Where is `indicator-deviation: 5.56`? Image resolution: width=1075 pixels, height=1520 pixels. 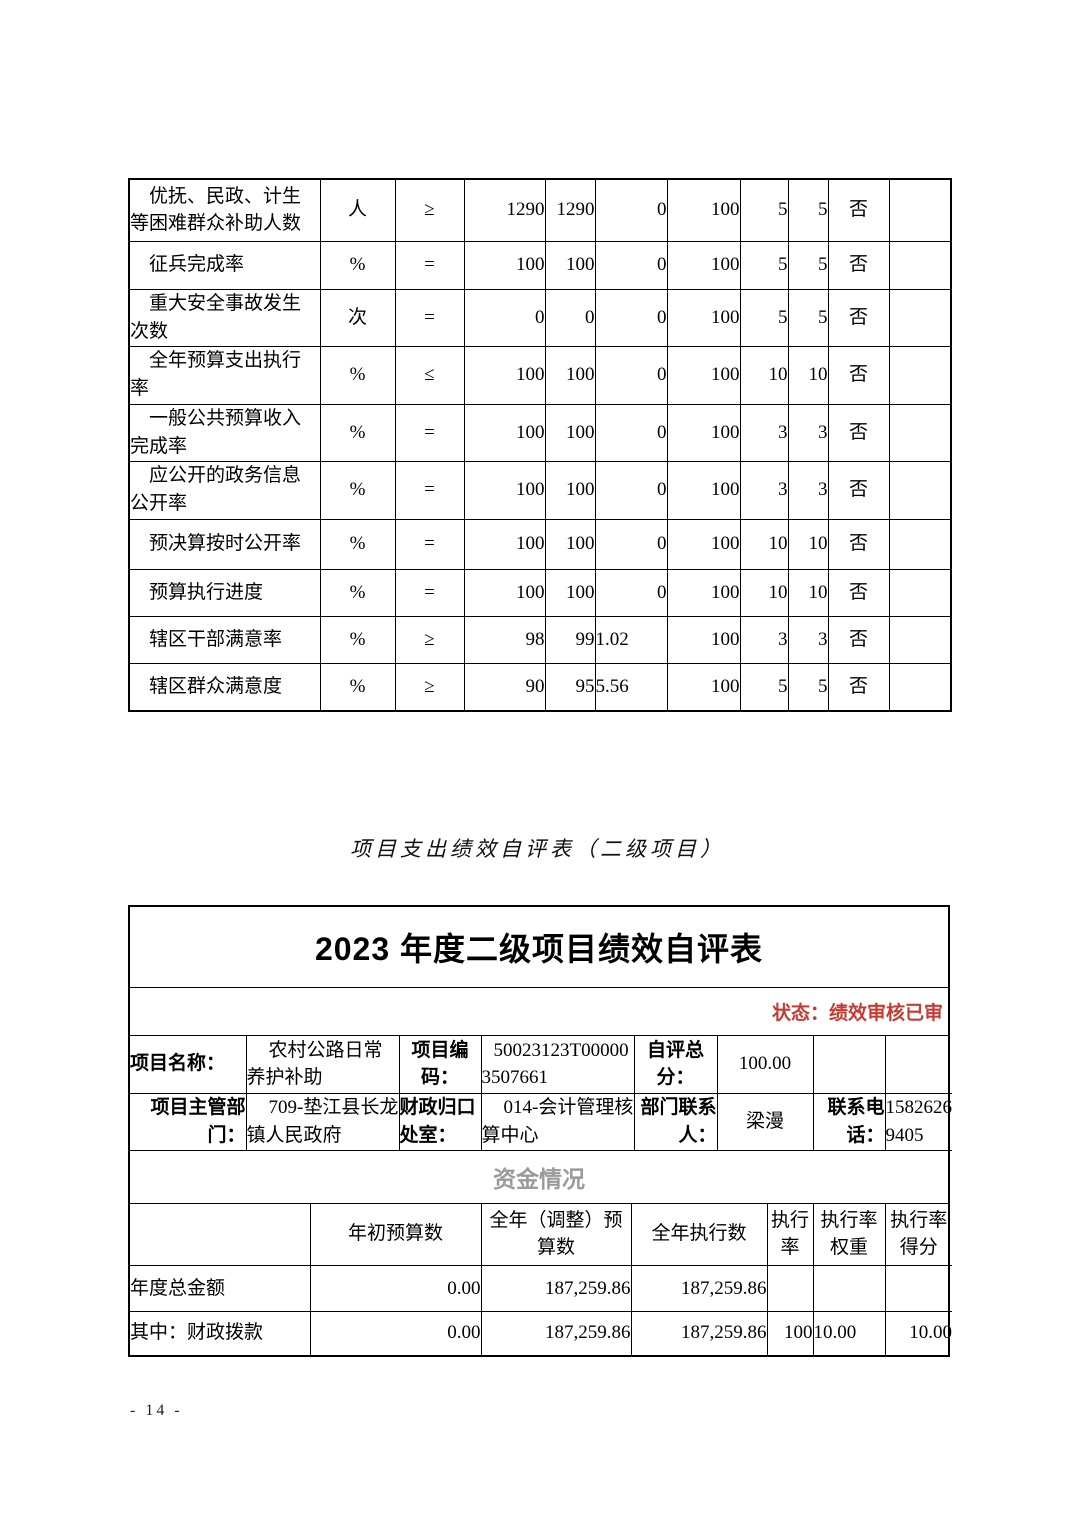 indicator-deviation: 5.56 is located at coordinates (631, 687).